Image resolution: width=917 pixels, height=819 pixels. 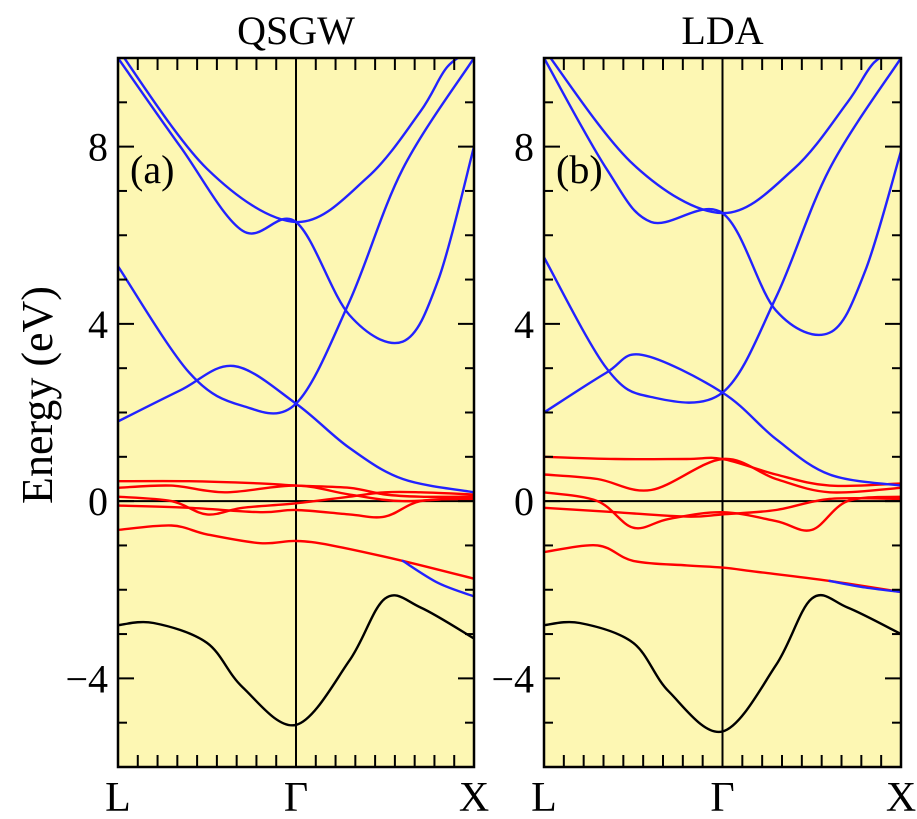 What do you see at coordinates (152, 169) in the screenshot?
I see `panel-label: (a)` at bounding box center [152, 169].